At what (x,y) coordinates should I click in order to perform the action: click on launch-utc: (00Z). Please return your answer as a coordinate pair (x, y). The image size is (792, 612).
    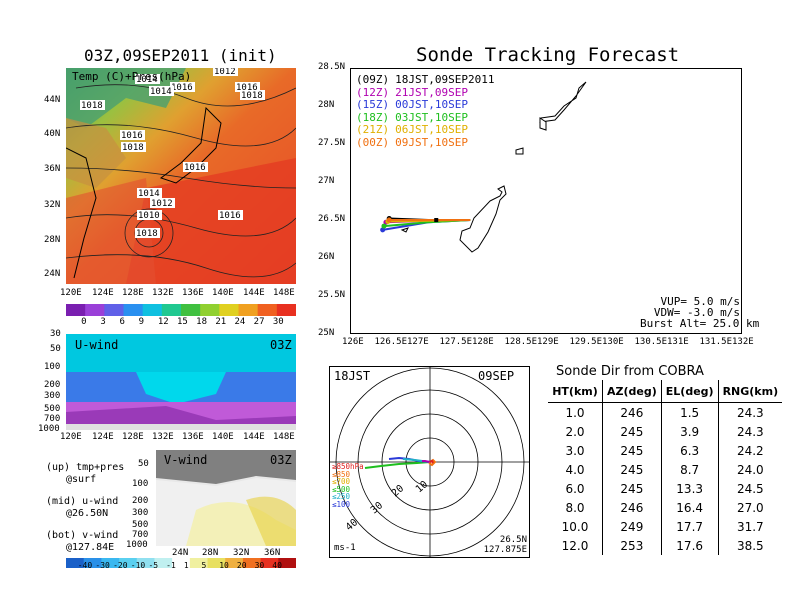
    Looking at the image, I should click on (373, 142).